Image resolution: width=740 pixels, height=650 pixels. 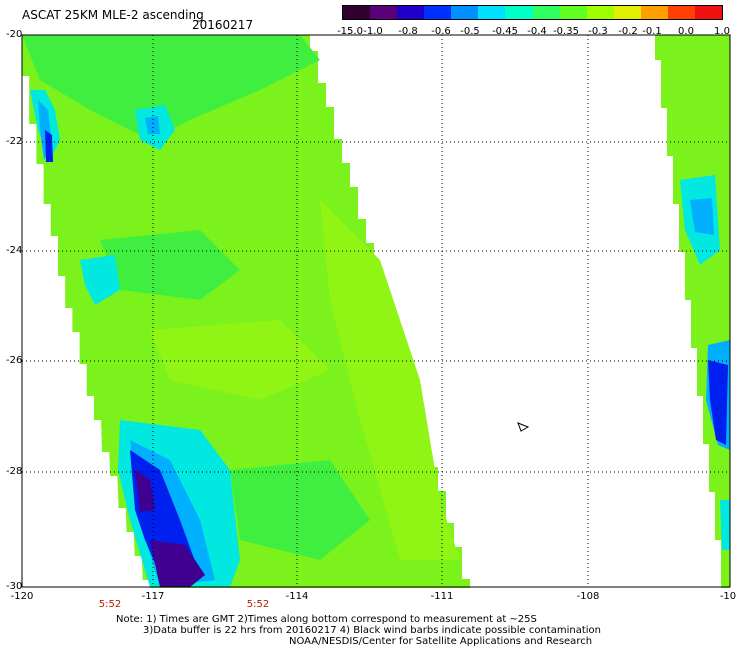 I want to click on colorbar, so click(x=532, y=12).